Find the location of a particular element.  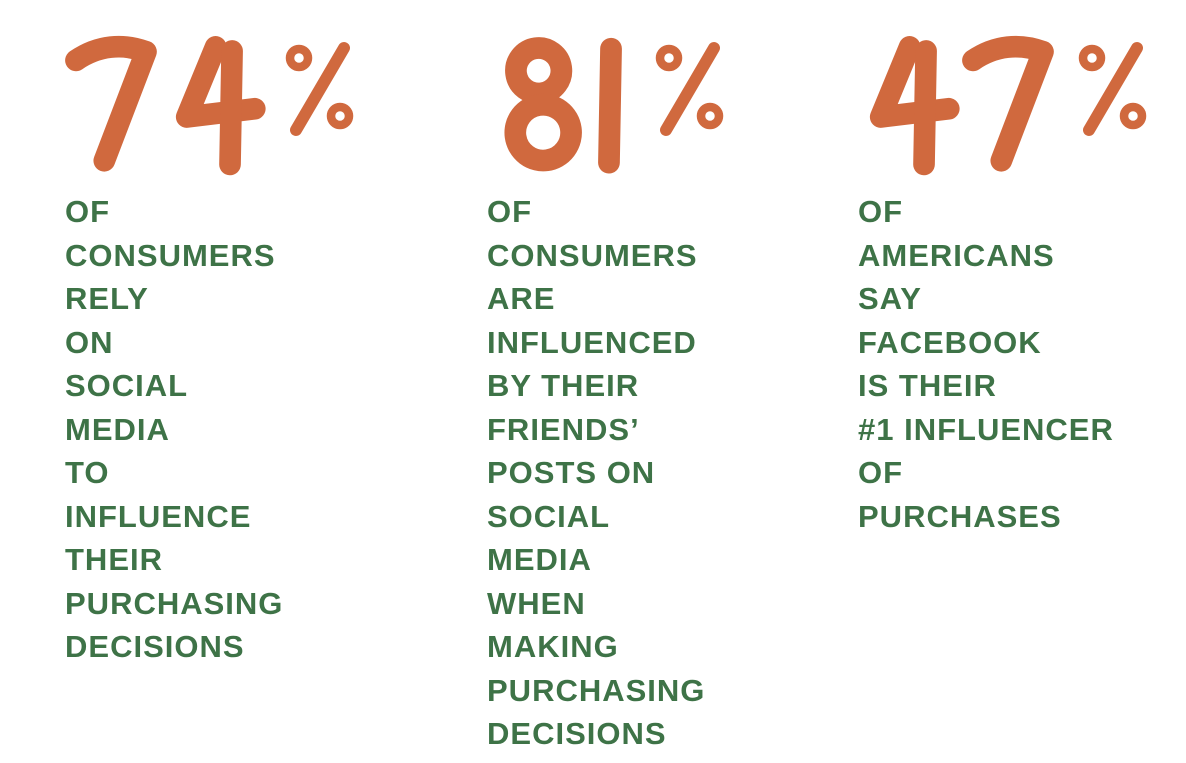

caption-line: IS THEIR is located at coordinates (927, 385).